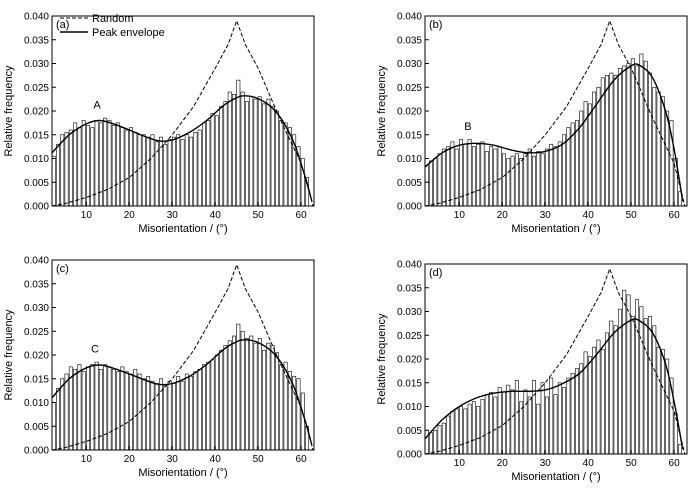 This screenshot has width=700, height=494. What do you see at coordinates (36, 332) in the screenshot?
I see `y-tick-label: 0.025` at bounding box center [36, 332].